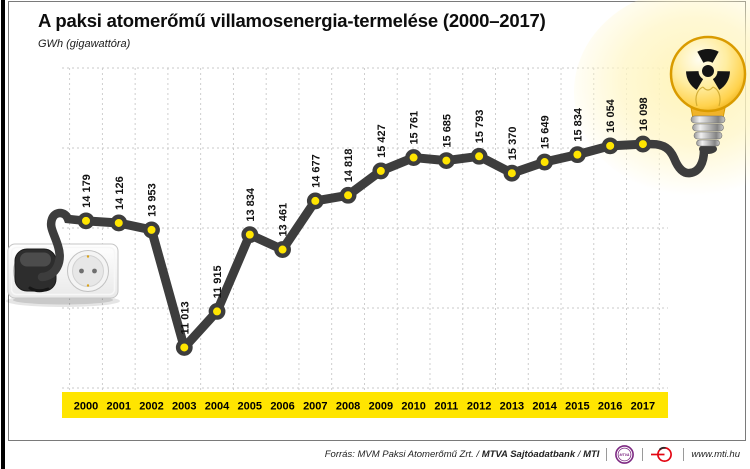 This screenshot has width=750, height=469. Describe the element at coordinates (218, 281) in the screenshot. I see `value-label: 11 915` at that location.